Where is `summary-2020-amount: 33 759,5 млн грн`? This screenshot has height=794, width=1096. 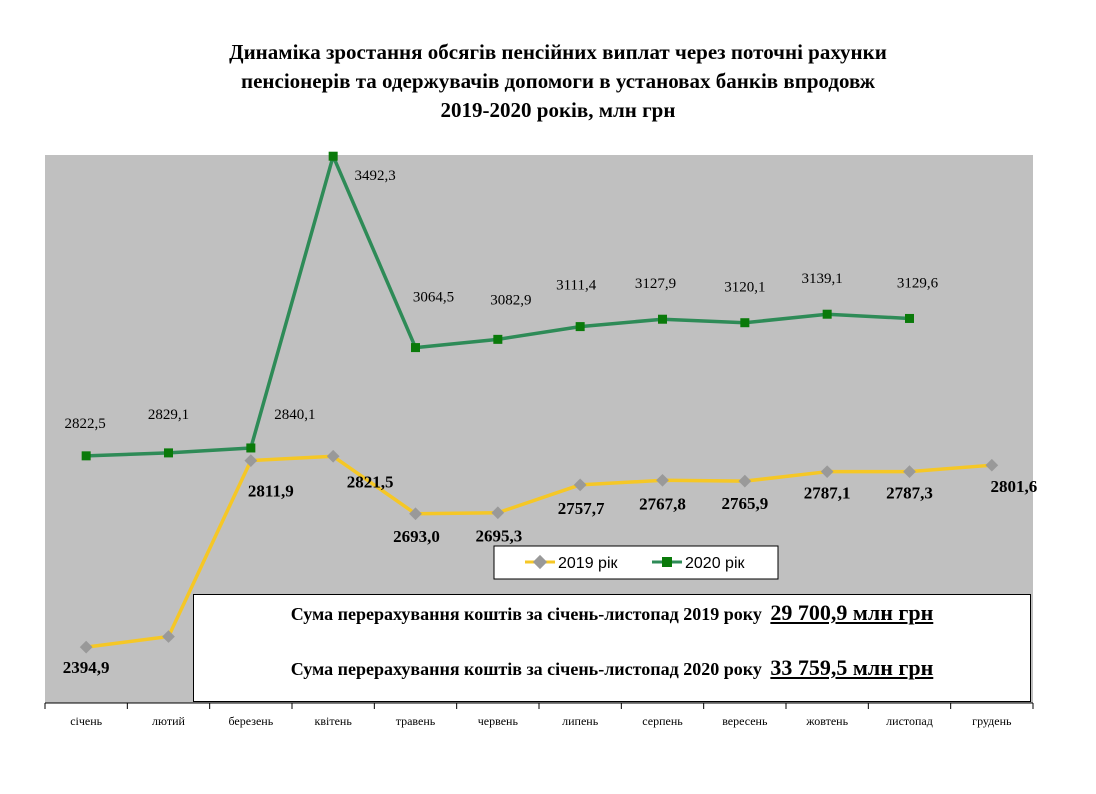 summary-2020-amount: 33 759,5 млн грн is located at coordinates (852, 667).